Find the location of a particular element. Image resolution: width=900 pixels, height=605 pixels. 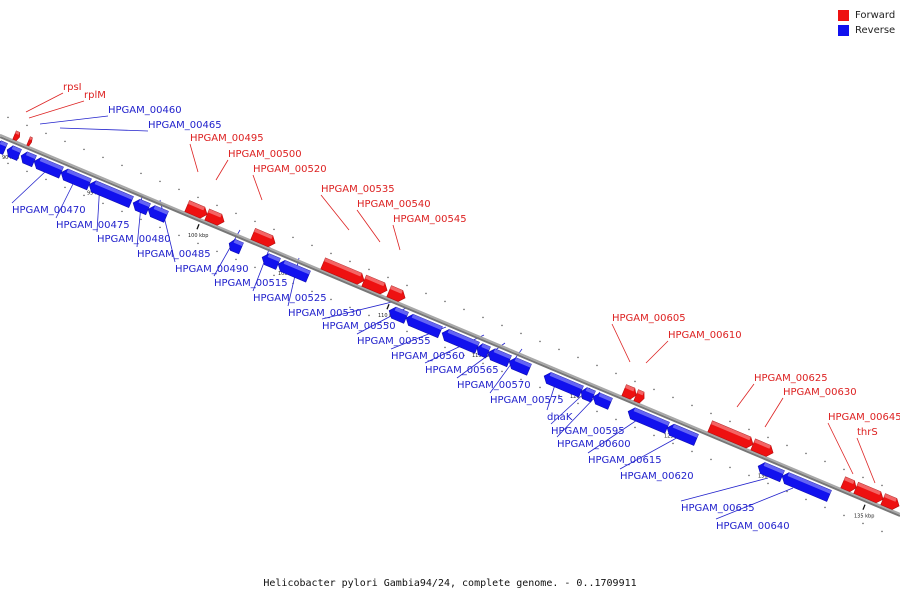

gene-label-HPGAM_00570: HPGAM_00570 is located at coordinates (494, 385).